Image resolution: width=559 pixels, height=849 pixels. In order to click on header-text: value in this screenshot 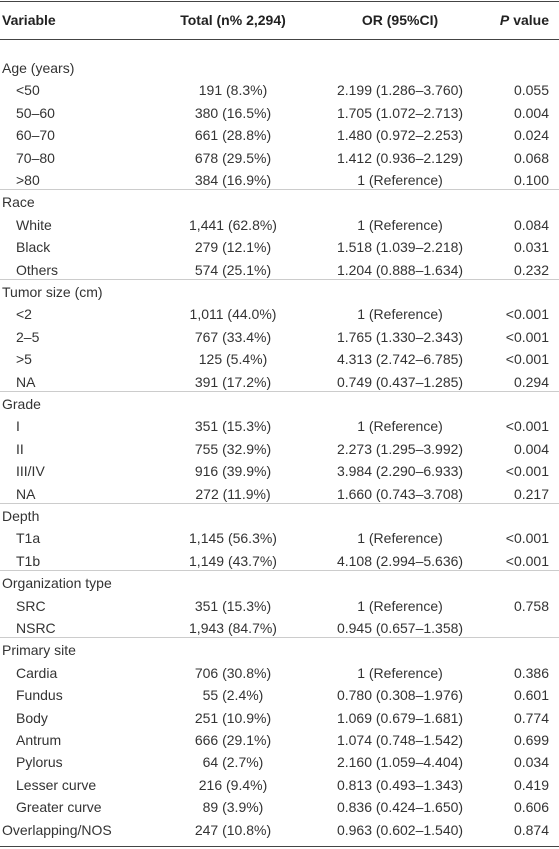, I will do `click(531, 20)`.